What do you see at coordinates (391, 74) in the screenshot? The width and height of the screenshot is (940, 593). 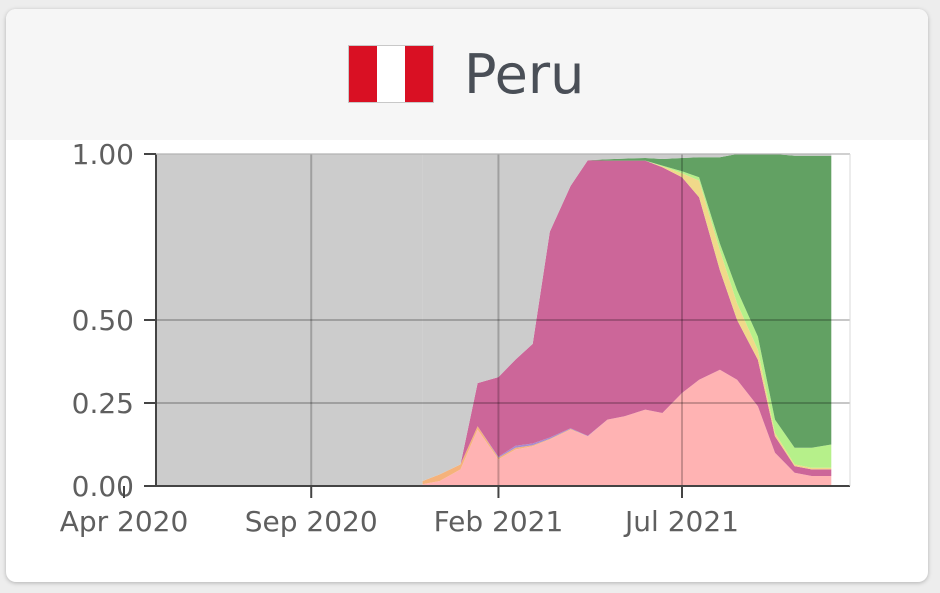 I see `peru-flag-icon` at bounding box center [391, 74].